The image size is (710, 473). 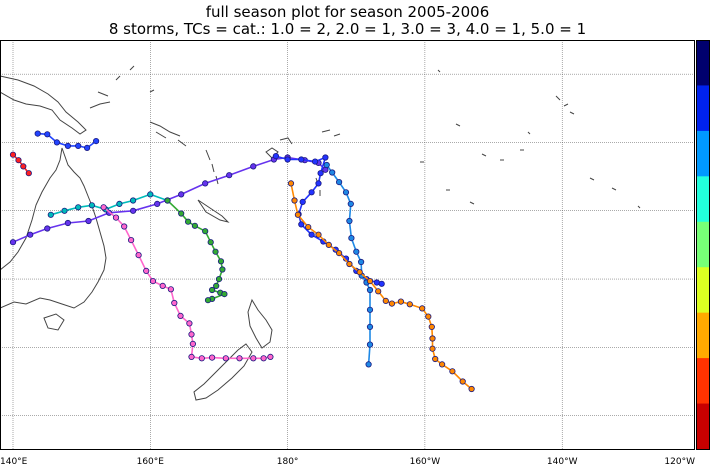 What do you see at coordinates (138, 119) in the screenshot?
I see `solomon-islands` at bounding box center [138, 119].